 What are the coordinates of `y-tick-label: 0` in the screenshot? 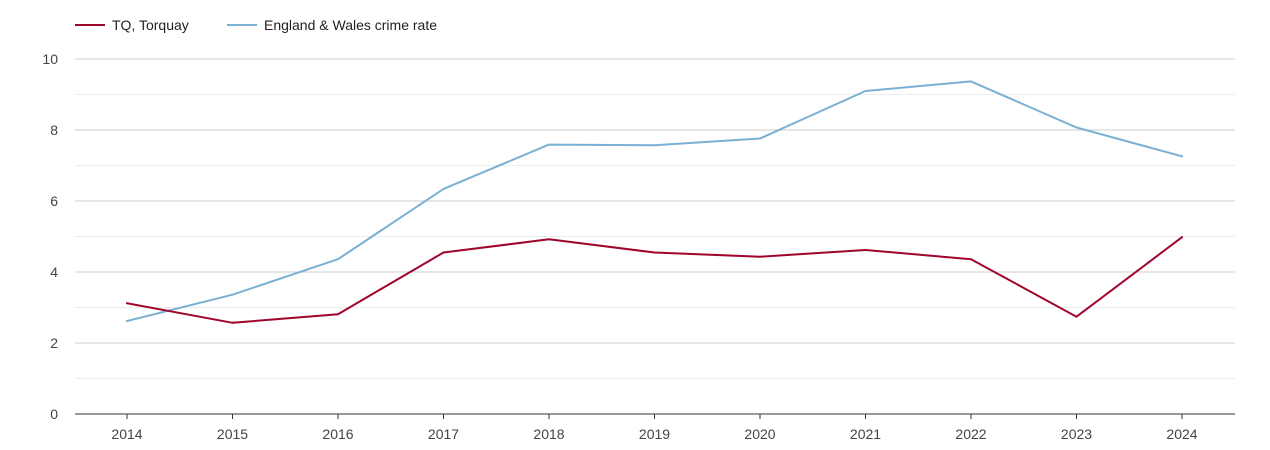 It's located at (54, 414).